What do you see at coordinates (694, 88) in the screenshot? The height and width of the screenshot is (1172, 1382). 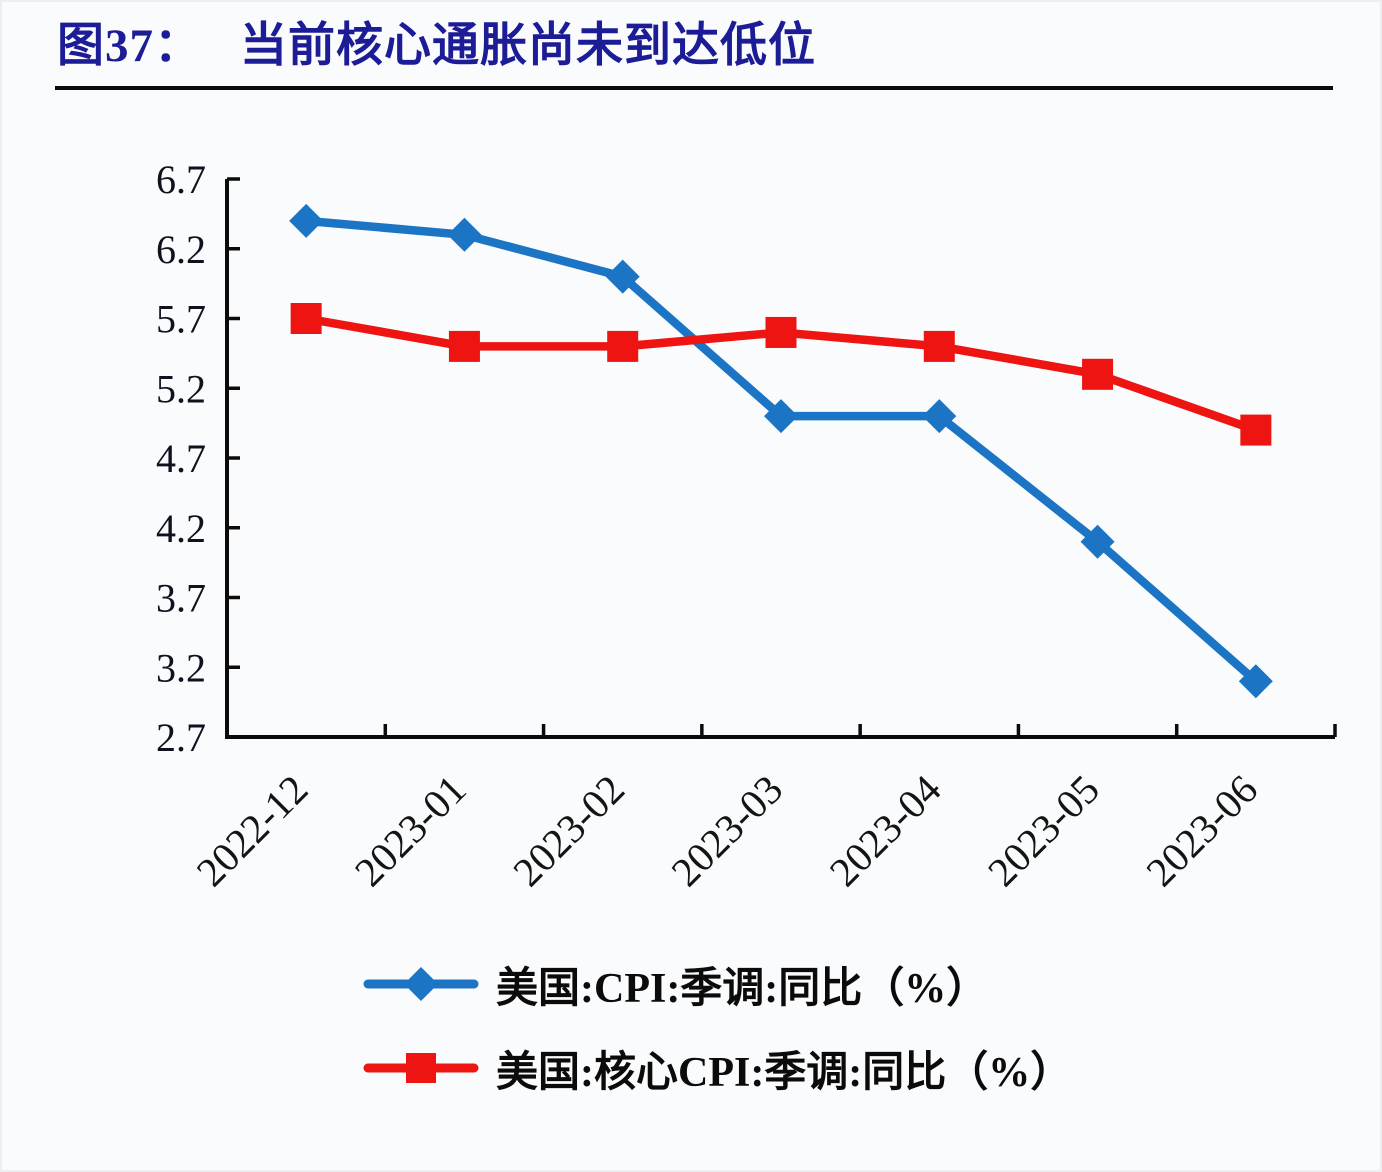 I see `title-divider` at bounding box center [694, 88].